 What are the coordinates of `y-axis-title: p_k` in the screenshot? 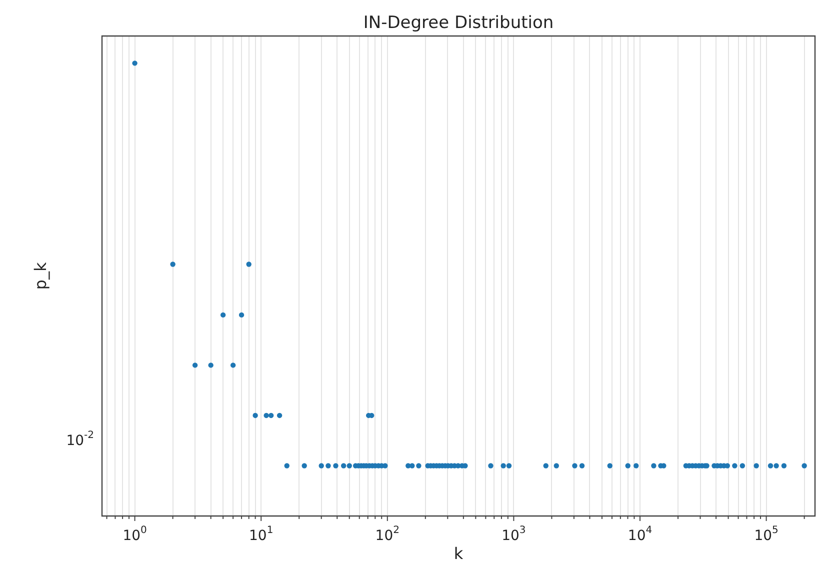 It's located at (40, 276).